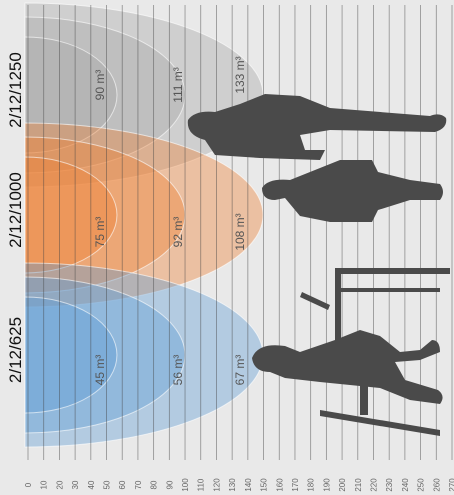 Image resolution: width=454 pixels, height=495 pixels. What do you see at coordinates (295, 485) in the screenshot?
I see `scale-label: 170` at bounding box center [295, 485].